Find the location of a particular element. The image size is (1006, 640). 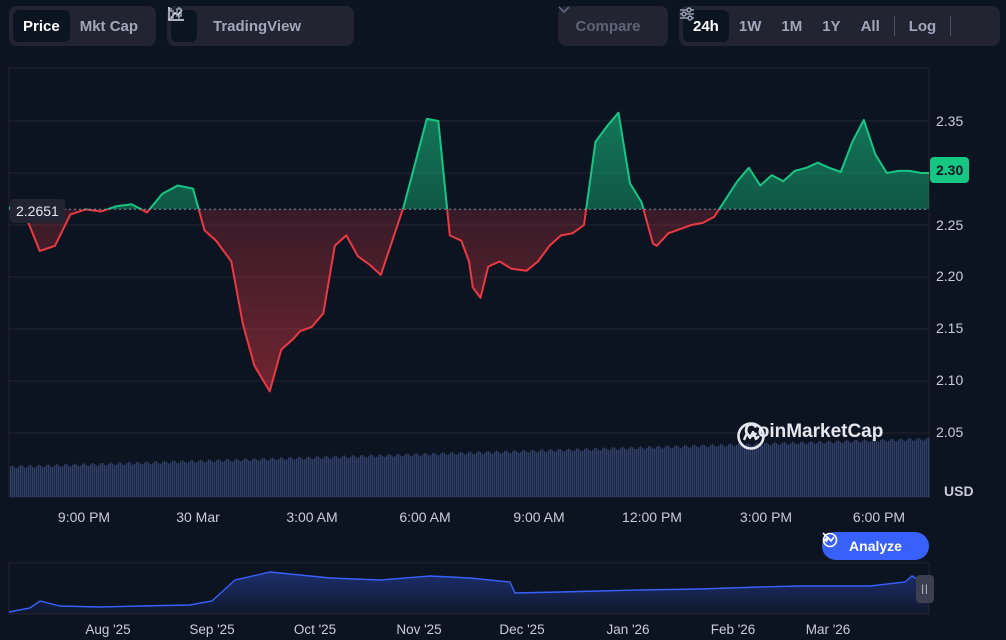

line-chart-button is located at coordinates (182, 24).